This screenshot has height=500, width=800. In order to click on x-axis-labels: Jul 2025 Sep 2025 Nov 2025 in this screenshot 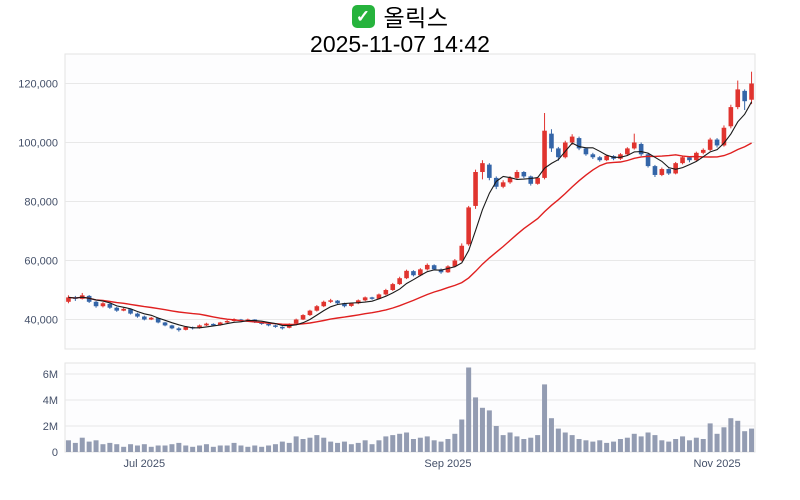, I will do `click(432, 464)`.